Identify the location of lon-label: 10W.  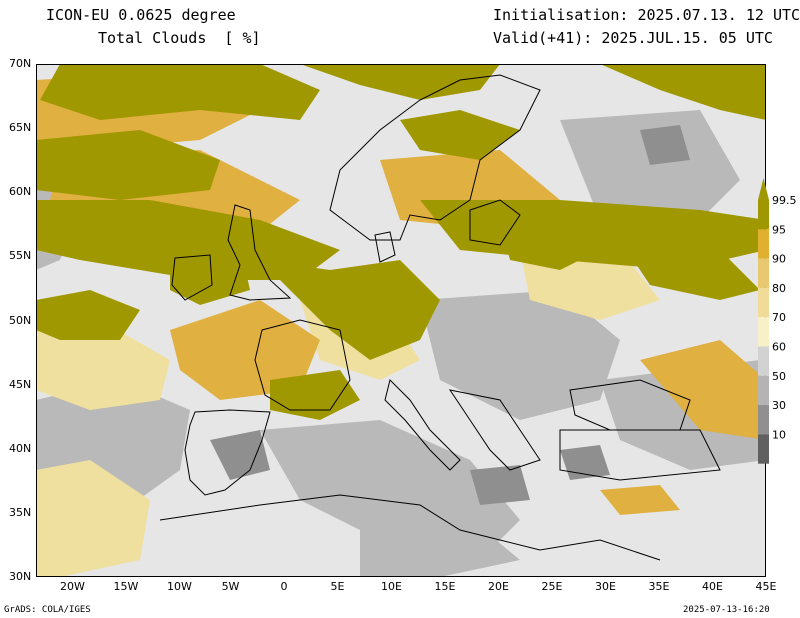
(179, 586).